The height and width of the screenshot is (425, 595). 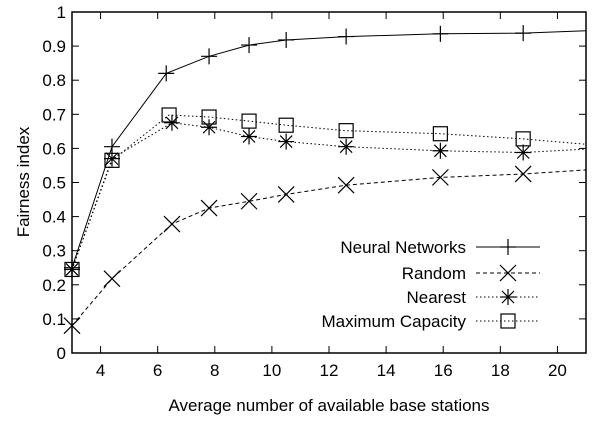 What do you see at coordinates (557, 370) in the screenshot?
I see `x-tick-label: 20` at bounding box center [557, 370].